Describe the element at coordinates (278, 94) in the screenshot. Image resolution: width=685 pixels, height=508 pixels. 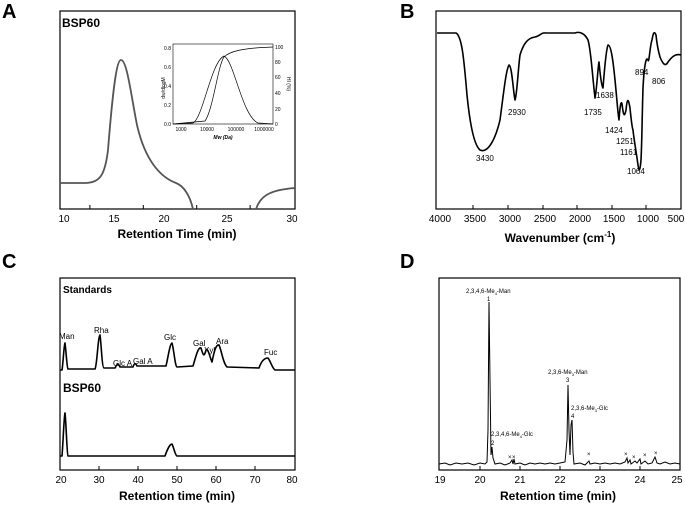
I see `panel-a-inset-ytick-right-2: 40` at that location.